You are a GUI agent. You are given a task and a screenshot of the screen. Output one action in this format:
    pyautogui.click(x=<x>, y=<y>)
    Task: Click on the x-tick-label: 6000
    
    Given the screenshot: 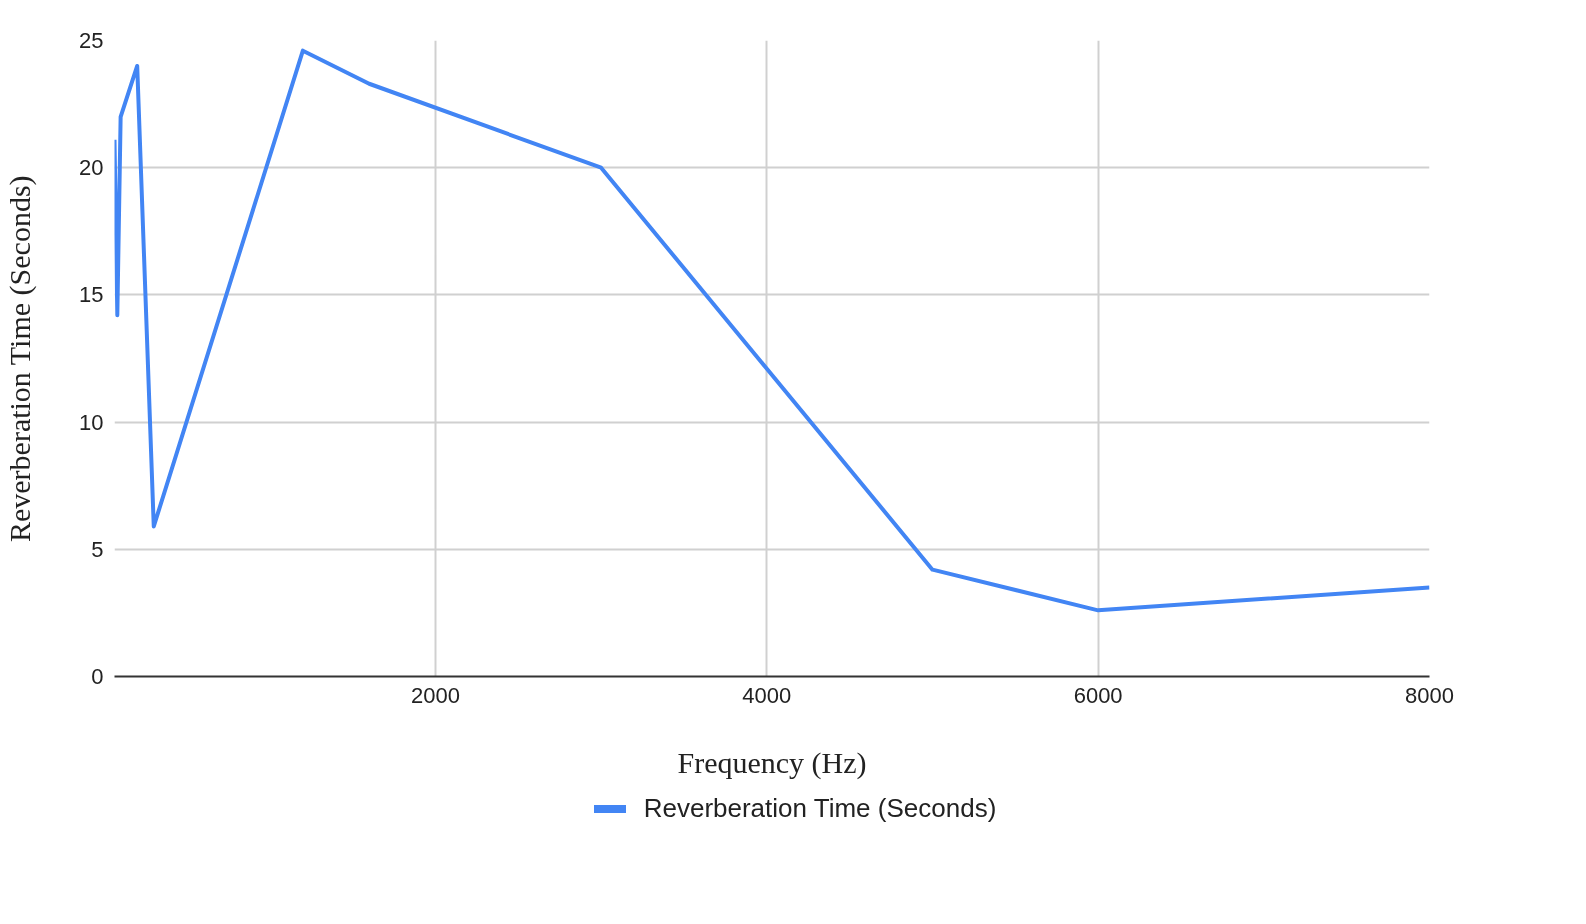 What is the action you would take?
    pyautogui.click(x=1098, y=695)
    